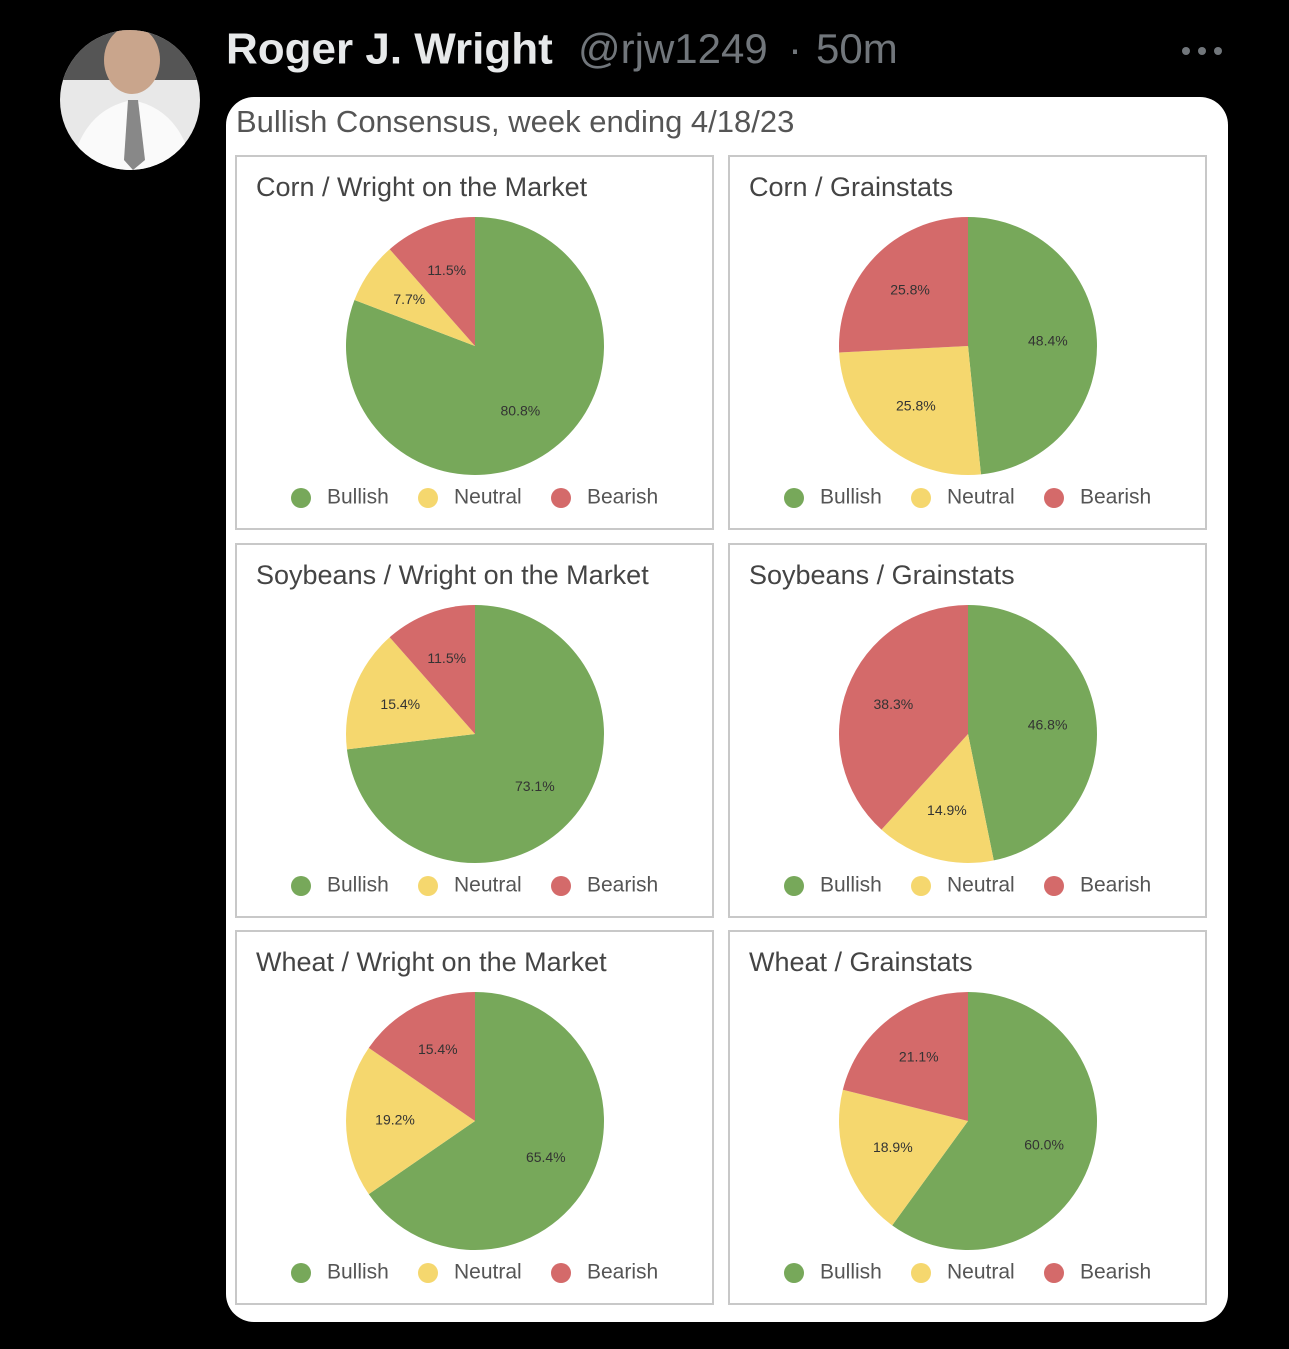 The image size is (1289, 1349). What do you see at coordinates (546, 1157) in the screenshot?
I see `slice-label: 65.4%` at bounding box center [546, 1157].